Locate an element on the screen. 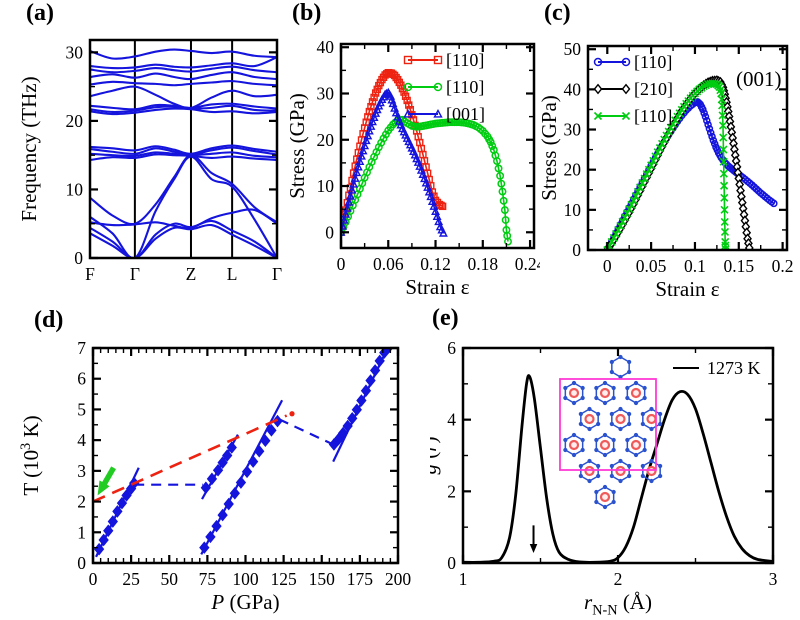 This screenshot has width=800, height=620. svg-text: Frequency (THz) is located at coordinates (29, 148).